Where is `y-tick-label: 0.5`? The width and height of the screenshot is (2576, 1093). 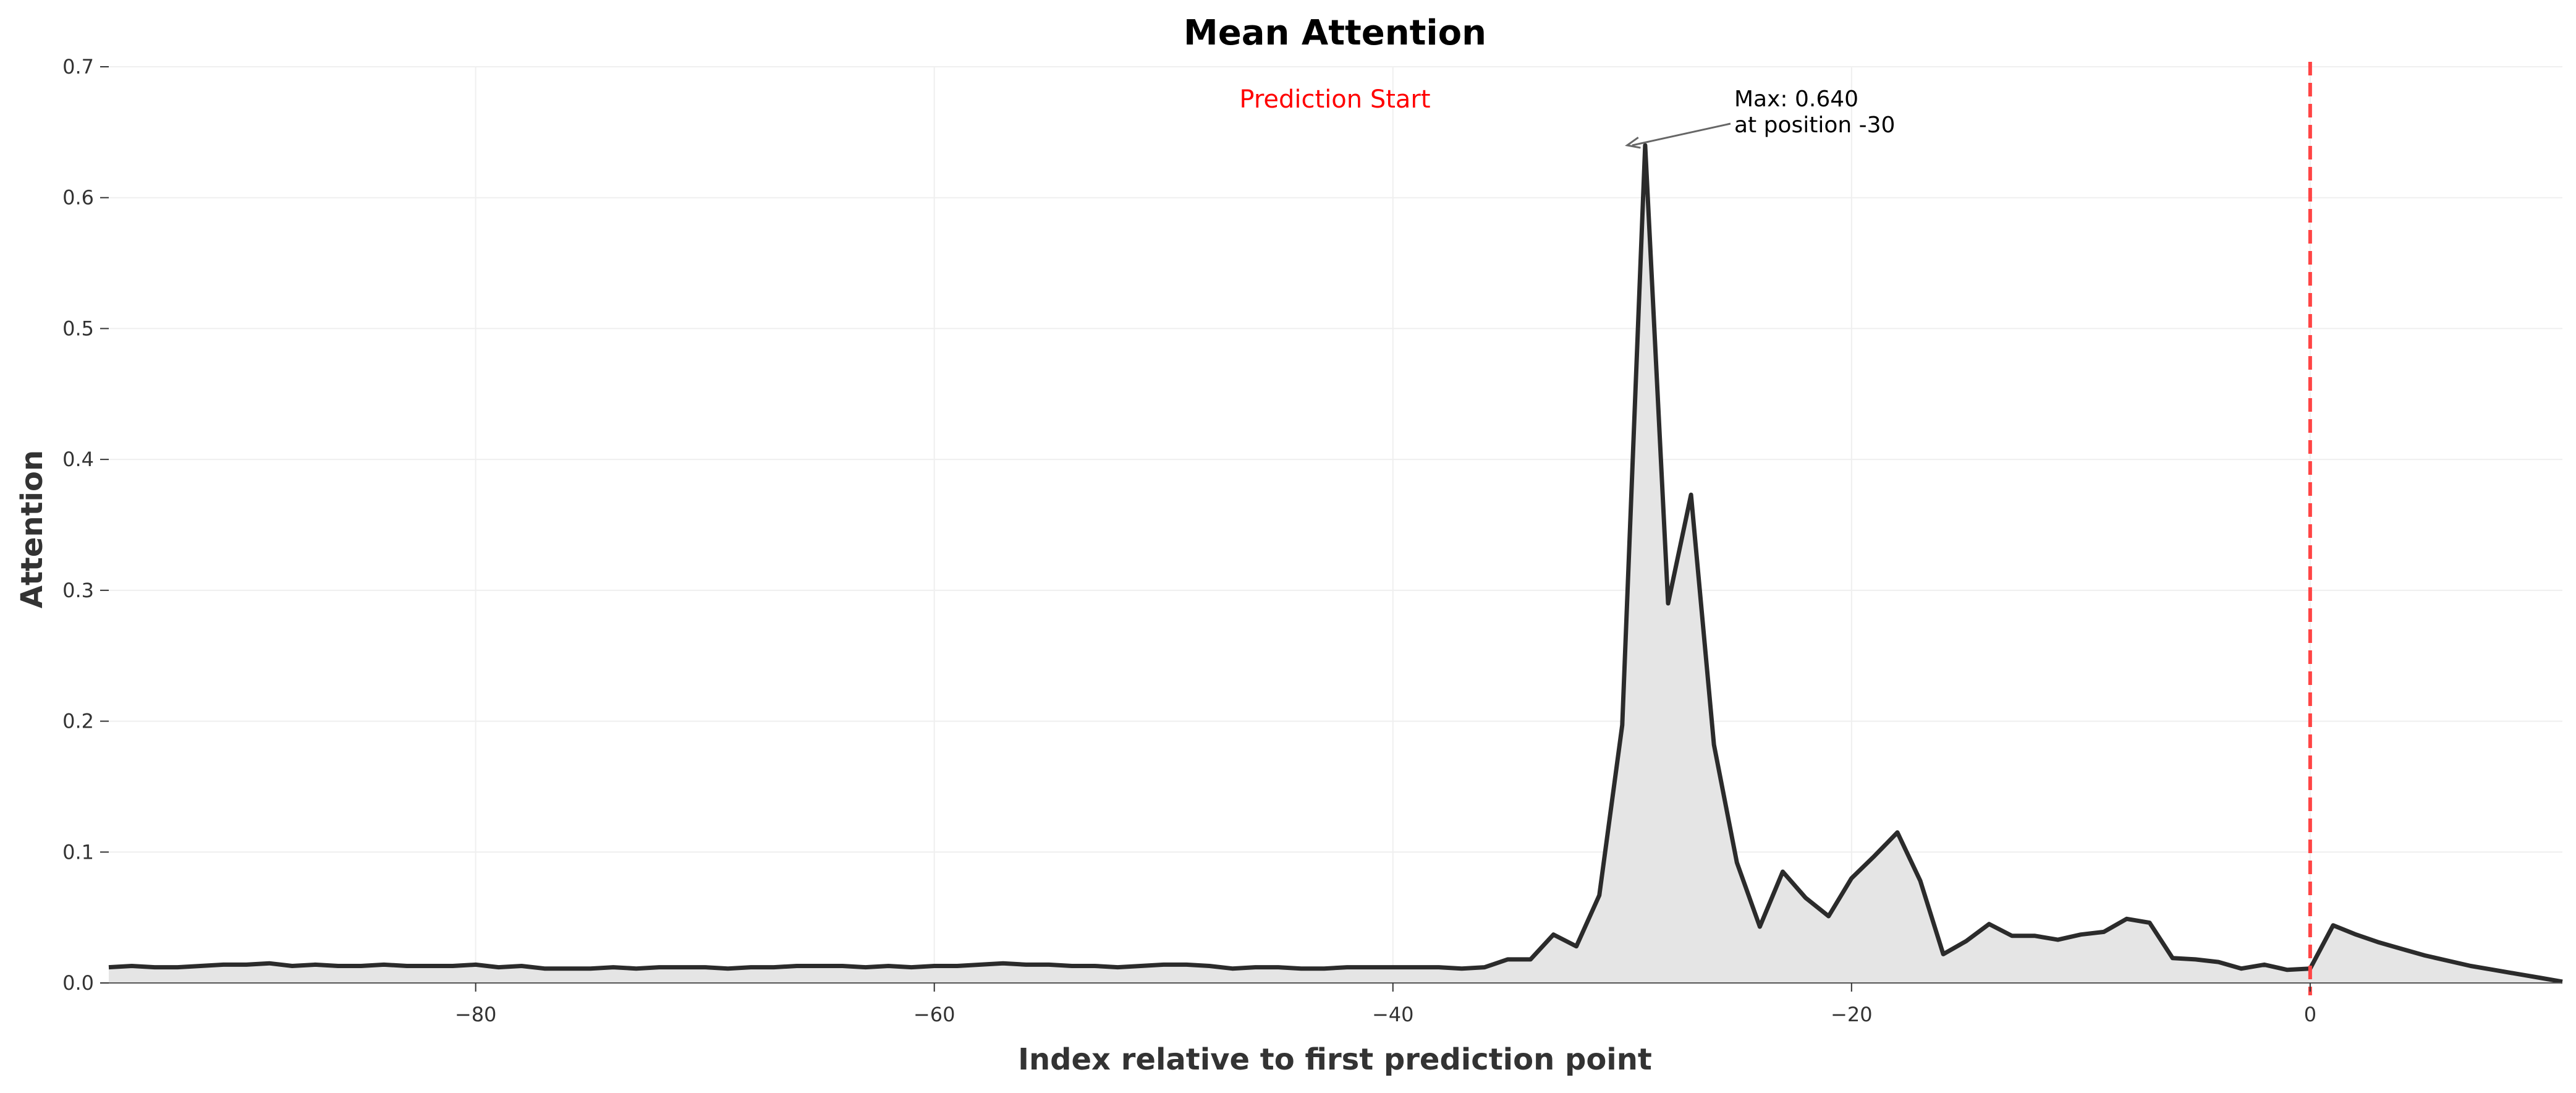 y-tick-label: 0.5 is located at coordinates (78, 329).